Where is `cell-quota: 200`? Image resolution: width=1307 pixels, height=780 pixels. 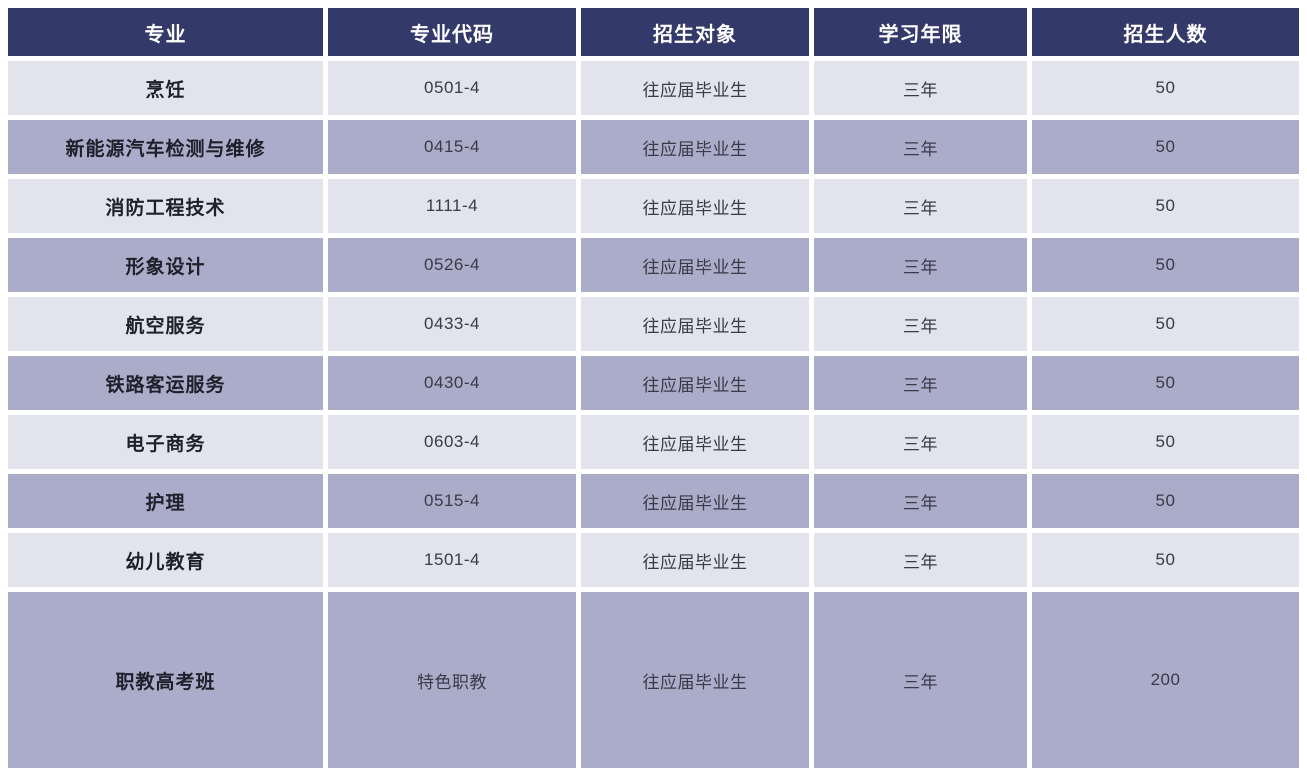
cell-quota: 200 is located at coordinates (1165, 680).